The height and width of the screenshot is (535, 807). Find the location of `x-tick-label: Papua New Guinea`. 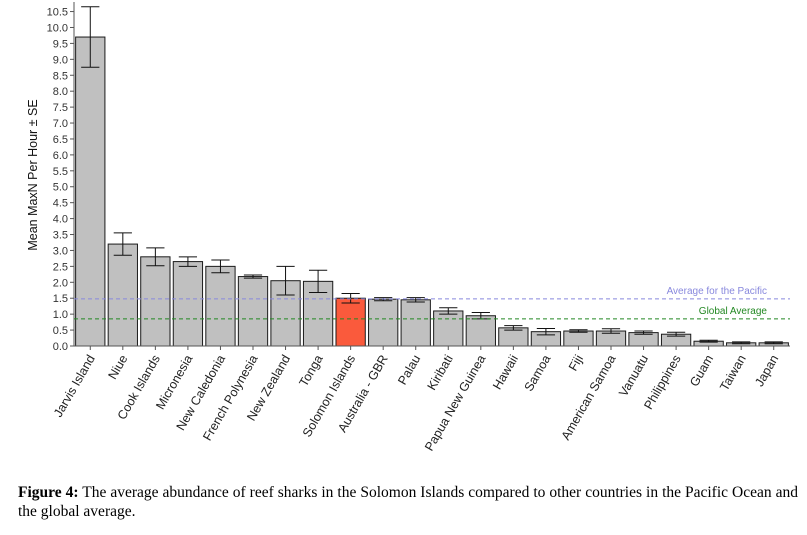

x-tick-label: Papua New Guinea is located at coordinates (455, 402).